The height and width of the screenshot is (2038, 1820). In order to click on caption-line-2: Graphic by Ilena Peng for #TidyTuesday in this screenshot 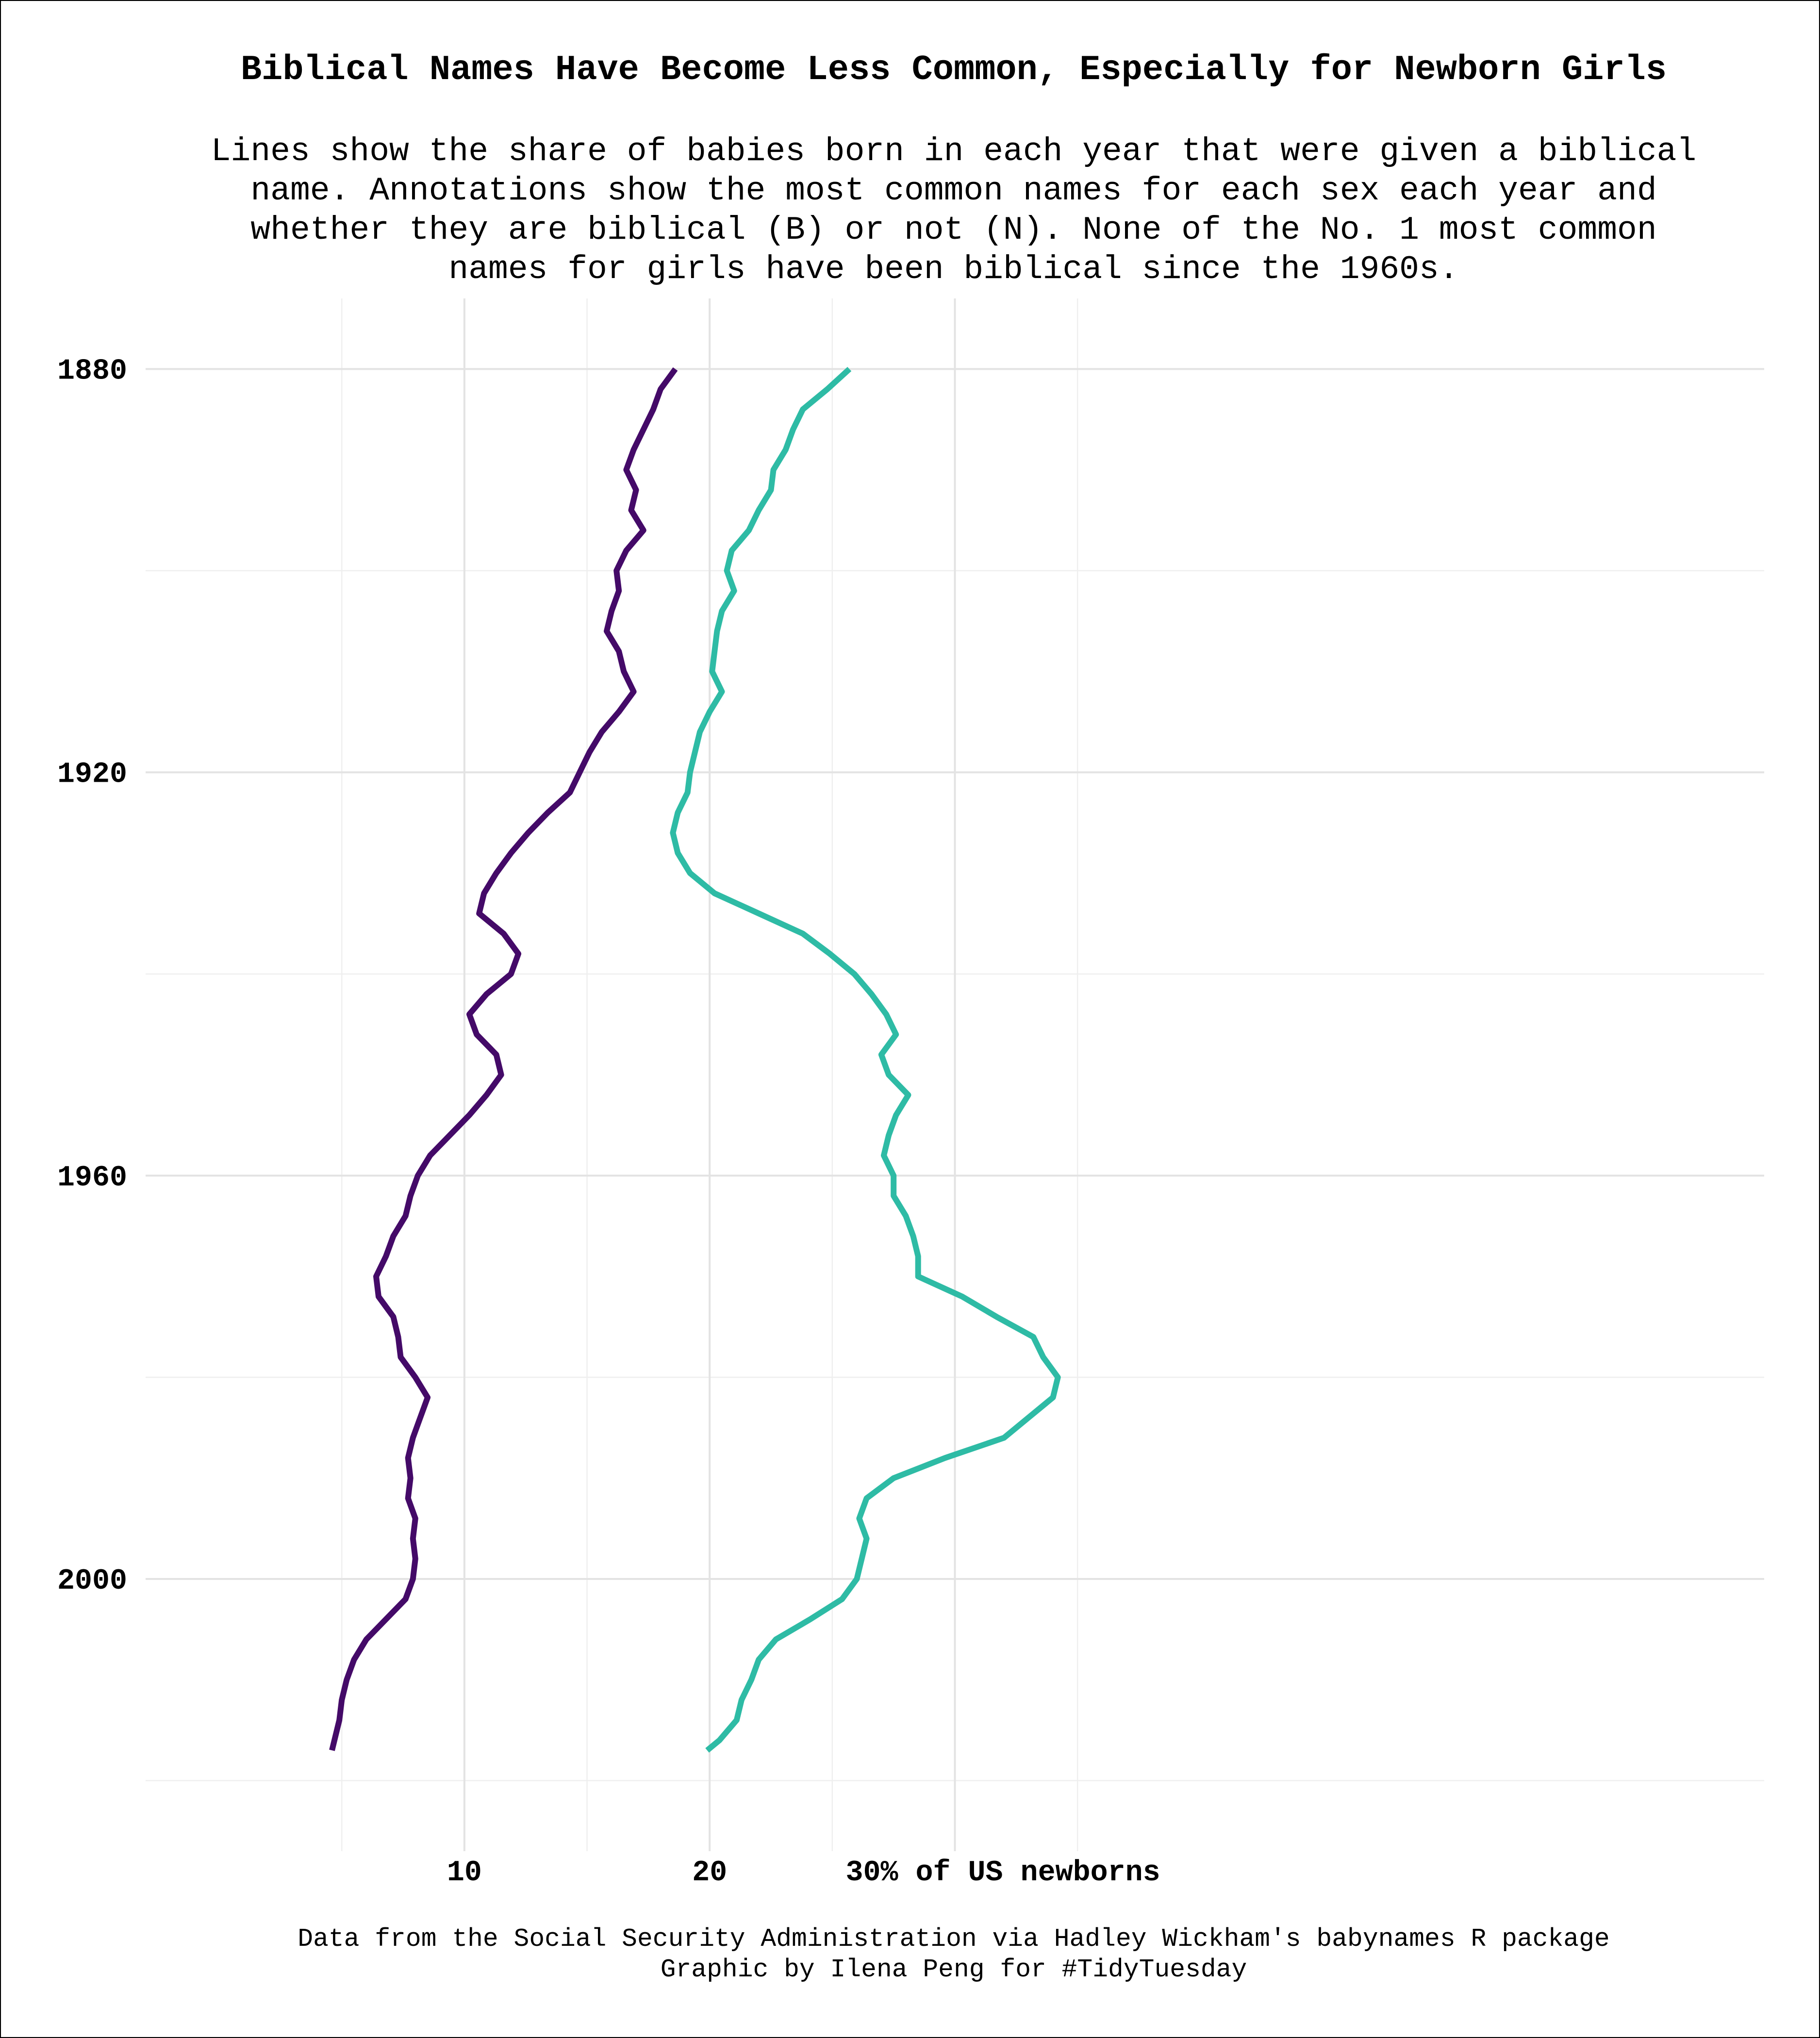, I will do `click(954, 1969)`.